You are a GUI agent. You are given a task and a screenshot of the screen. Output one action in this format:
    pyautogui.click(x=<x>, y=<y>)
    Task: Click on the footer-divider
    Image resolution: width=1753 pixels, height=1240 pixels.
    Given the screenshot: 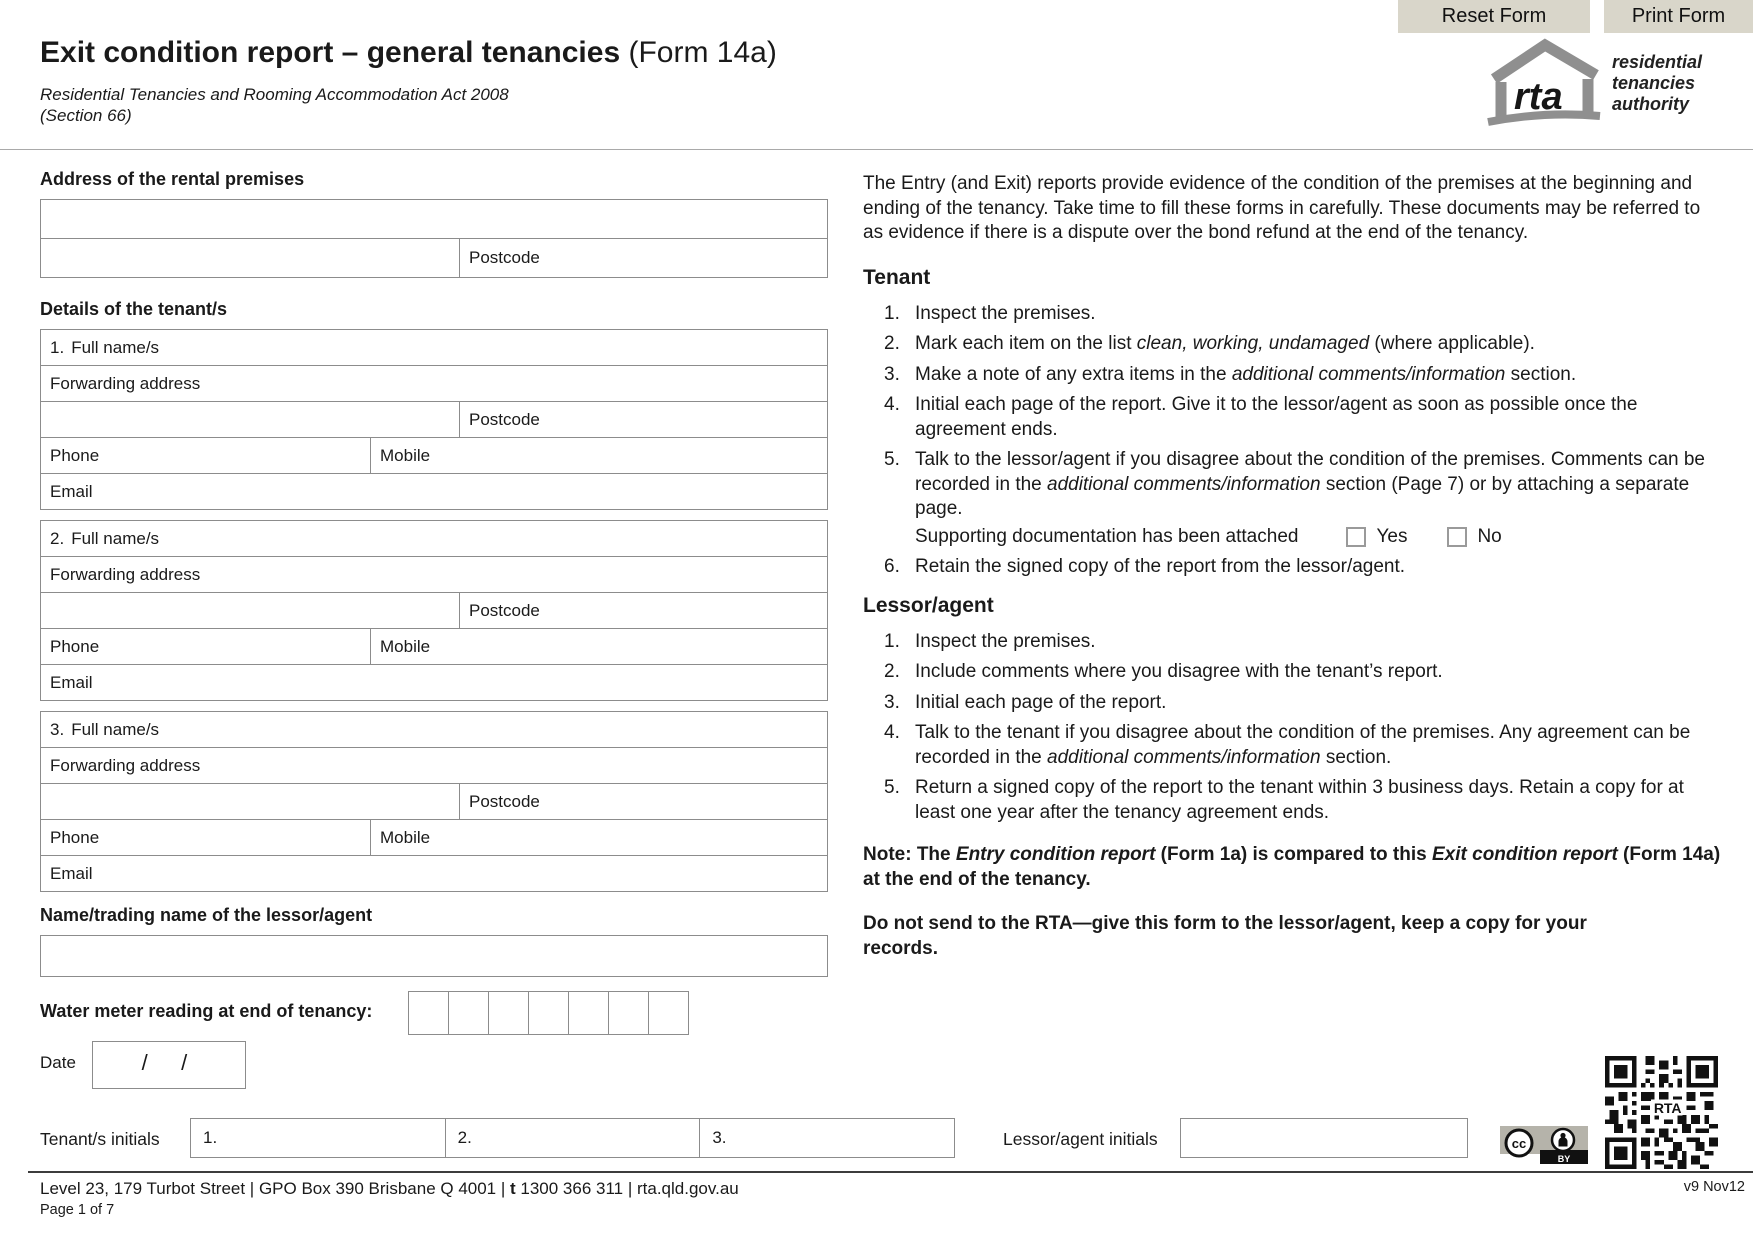 What is the action you would take?
    pyautogui.click(x=890, y=1172)
    